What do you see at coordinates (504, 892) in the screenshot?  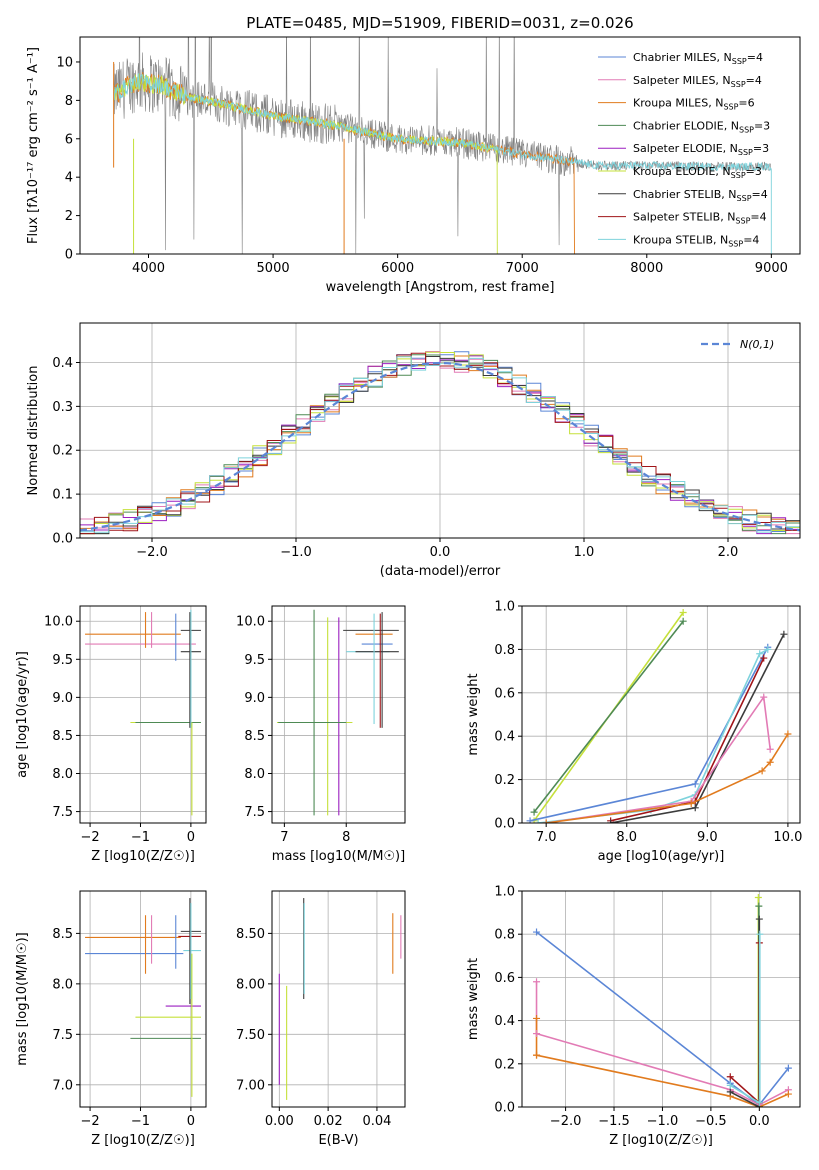 I see `y-tick-label: 1.0` at bounding box center [504, 892].